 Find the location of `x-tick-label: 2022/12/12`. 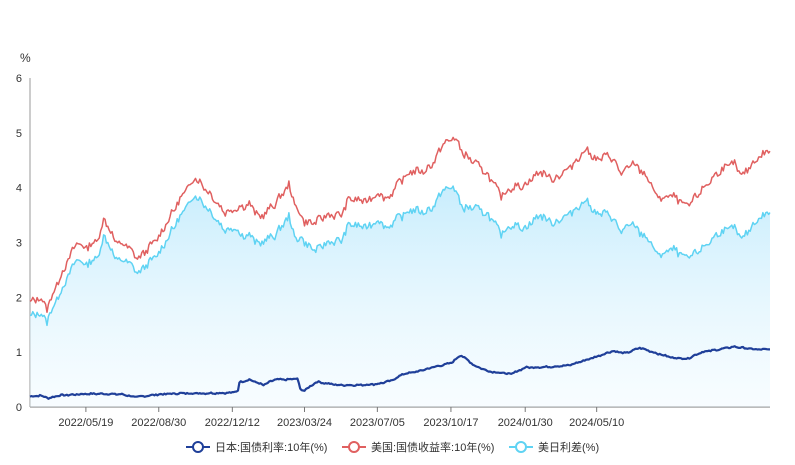

x-tick-label: 2022/12/12 is located at coordinates (232, 423).